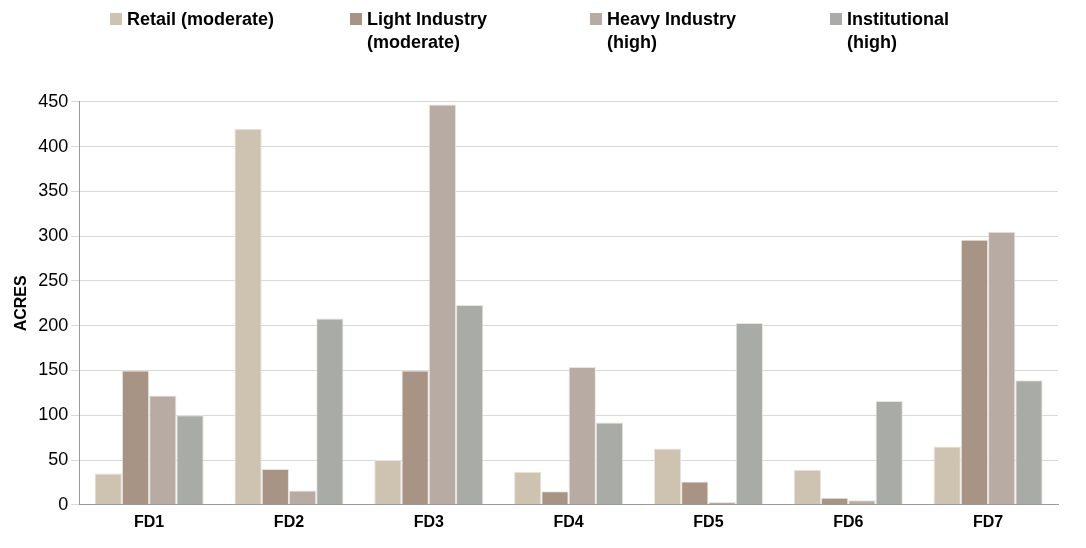 The width and height of the screenshot is (1086, 548). I want to click on y-tick-label: 450, so click(53, 100).